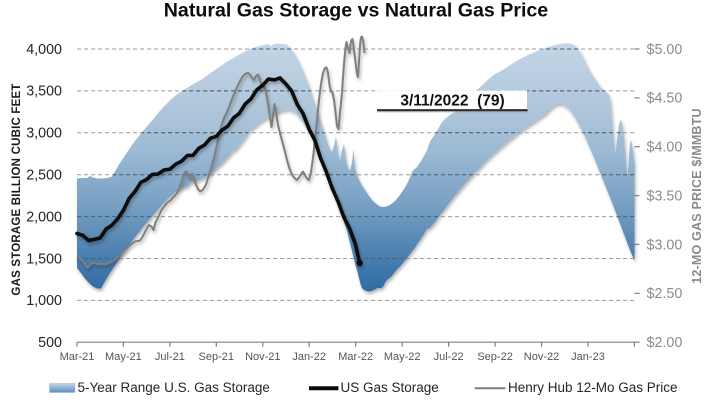 The height and width of the screenshot is (405, 710). Describe the element at coordinates (123, 357) in the screenshot. I see `svg-text: May-21` at that location.